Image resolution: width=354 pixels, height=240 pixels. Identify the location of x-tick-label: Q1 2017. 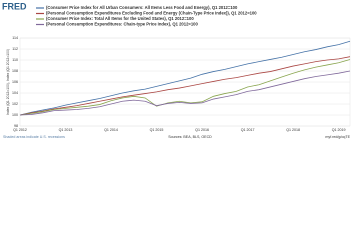
(248, 130).